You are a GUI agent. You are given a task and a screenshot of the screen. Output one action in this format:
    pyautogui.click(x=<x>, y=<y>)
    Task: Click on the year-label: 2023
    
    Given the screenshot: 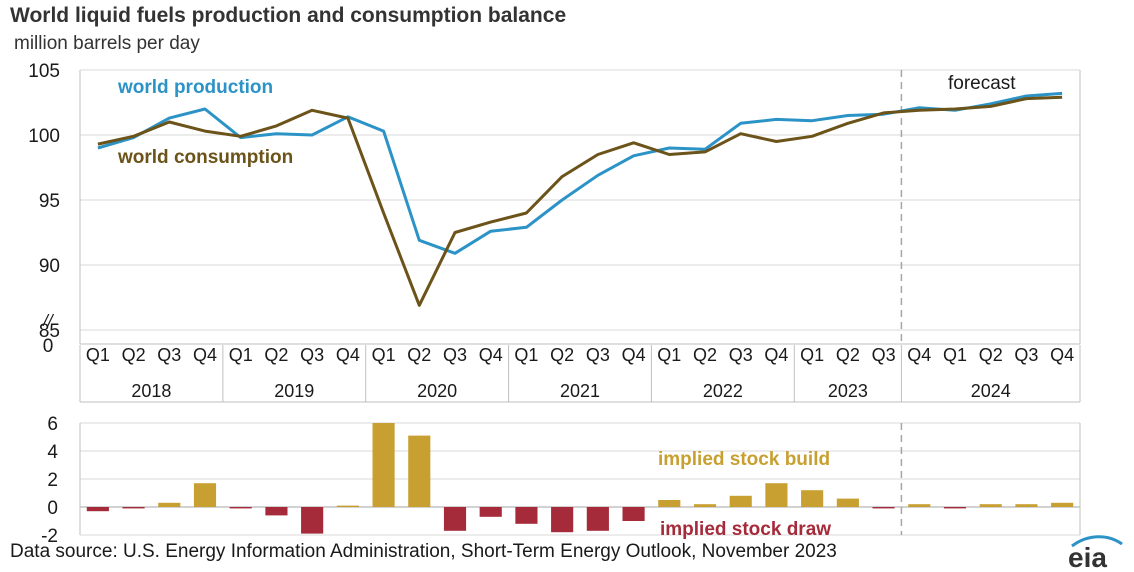 What is the action you would take?
    pyautogui.click(x=848, y=391)
    